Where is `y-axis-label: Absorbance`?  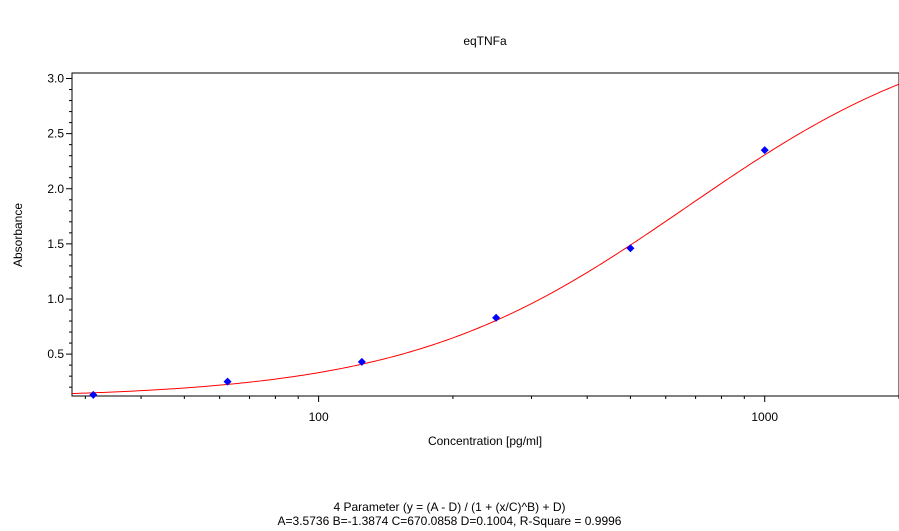
y-axis-label: Absorbance is located at coordinates (18, 235).